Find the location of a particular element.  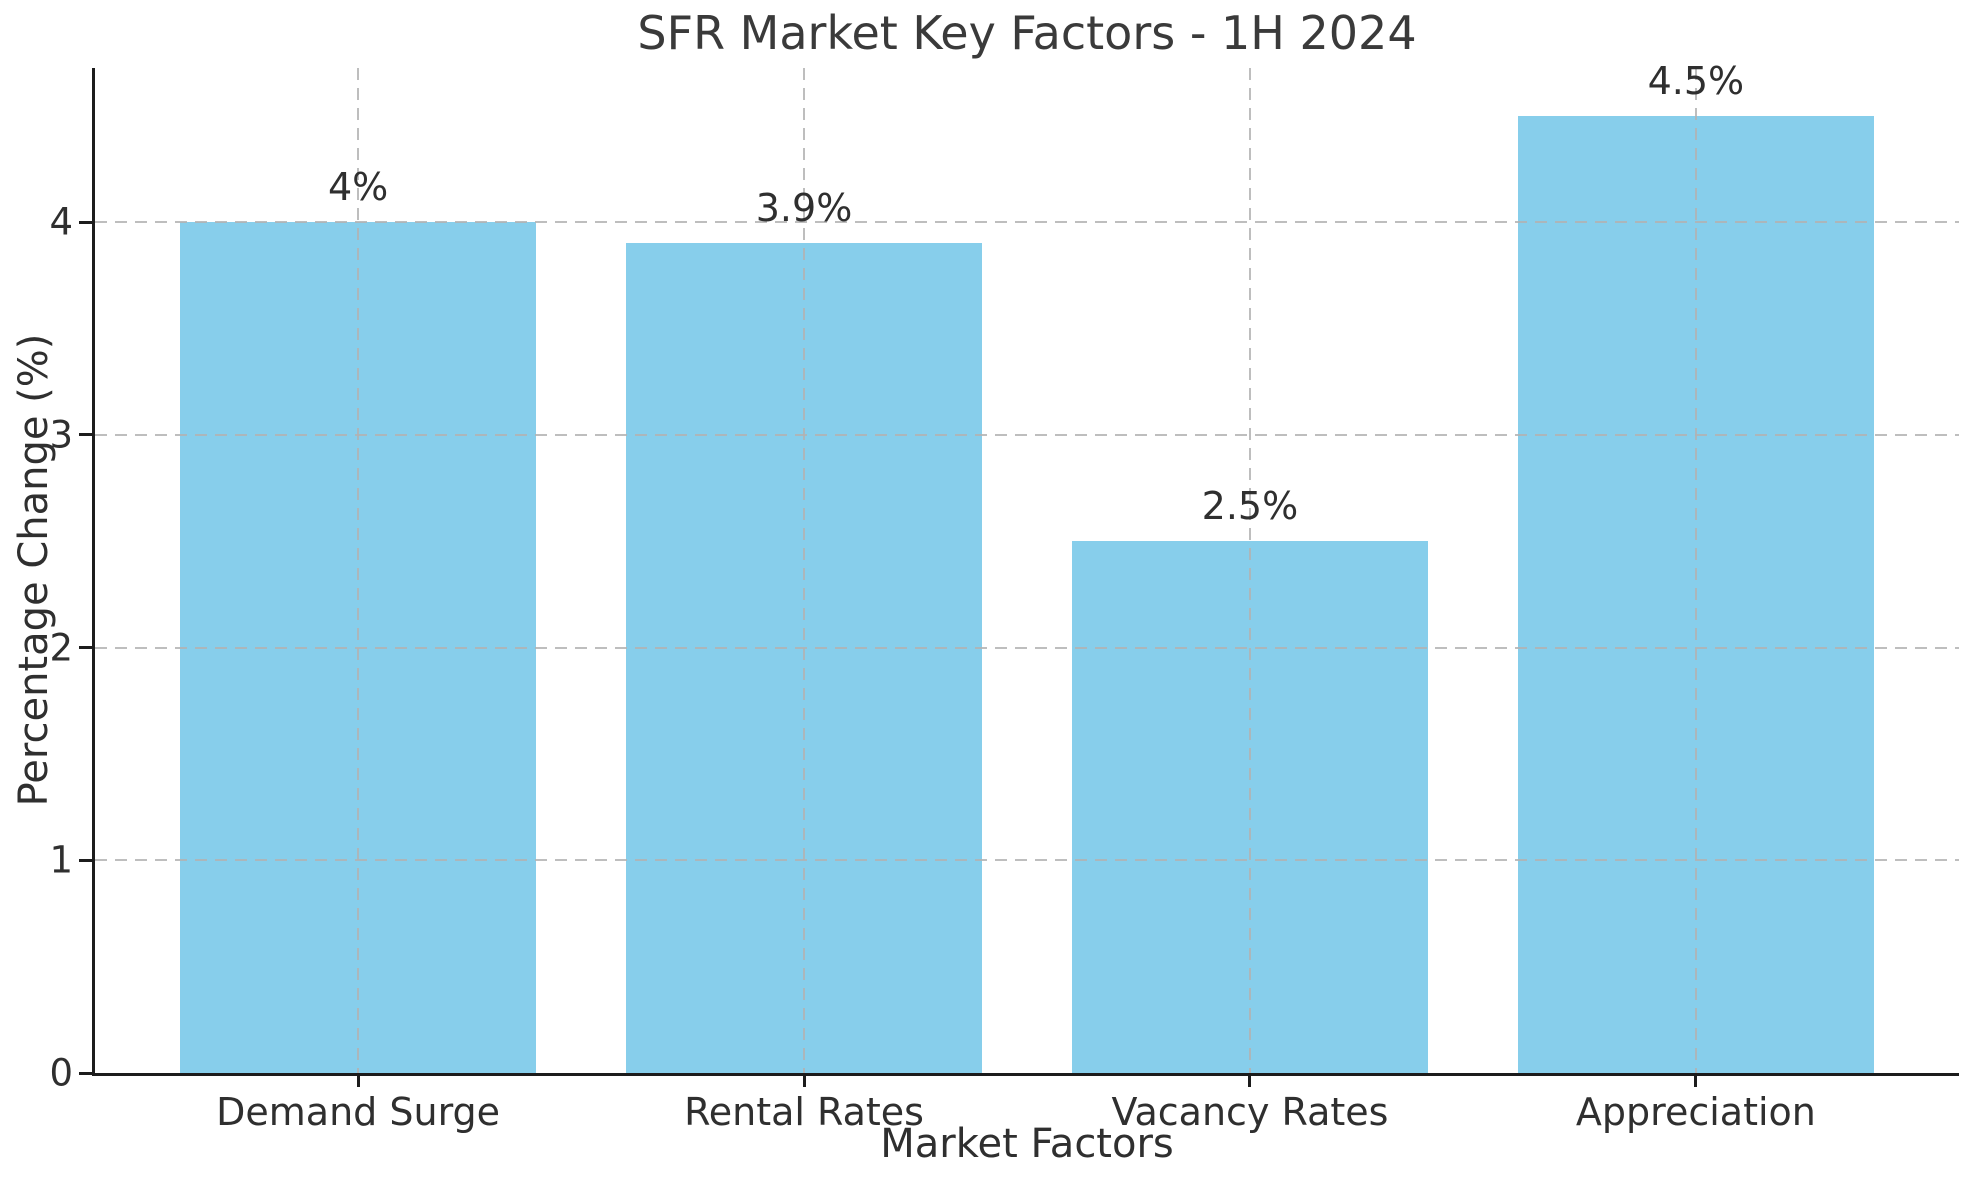

x-tick-label-2: Rental Rates is located at coordinates (804, 1112).